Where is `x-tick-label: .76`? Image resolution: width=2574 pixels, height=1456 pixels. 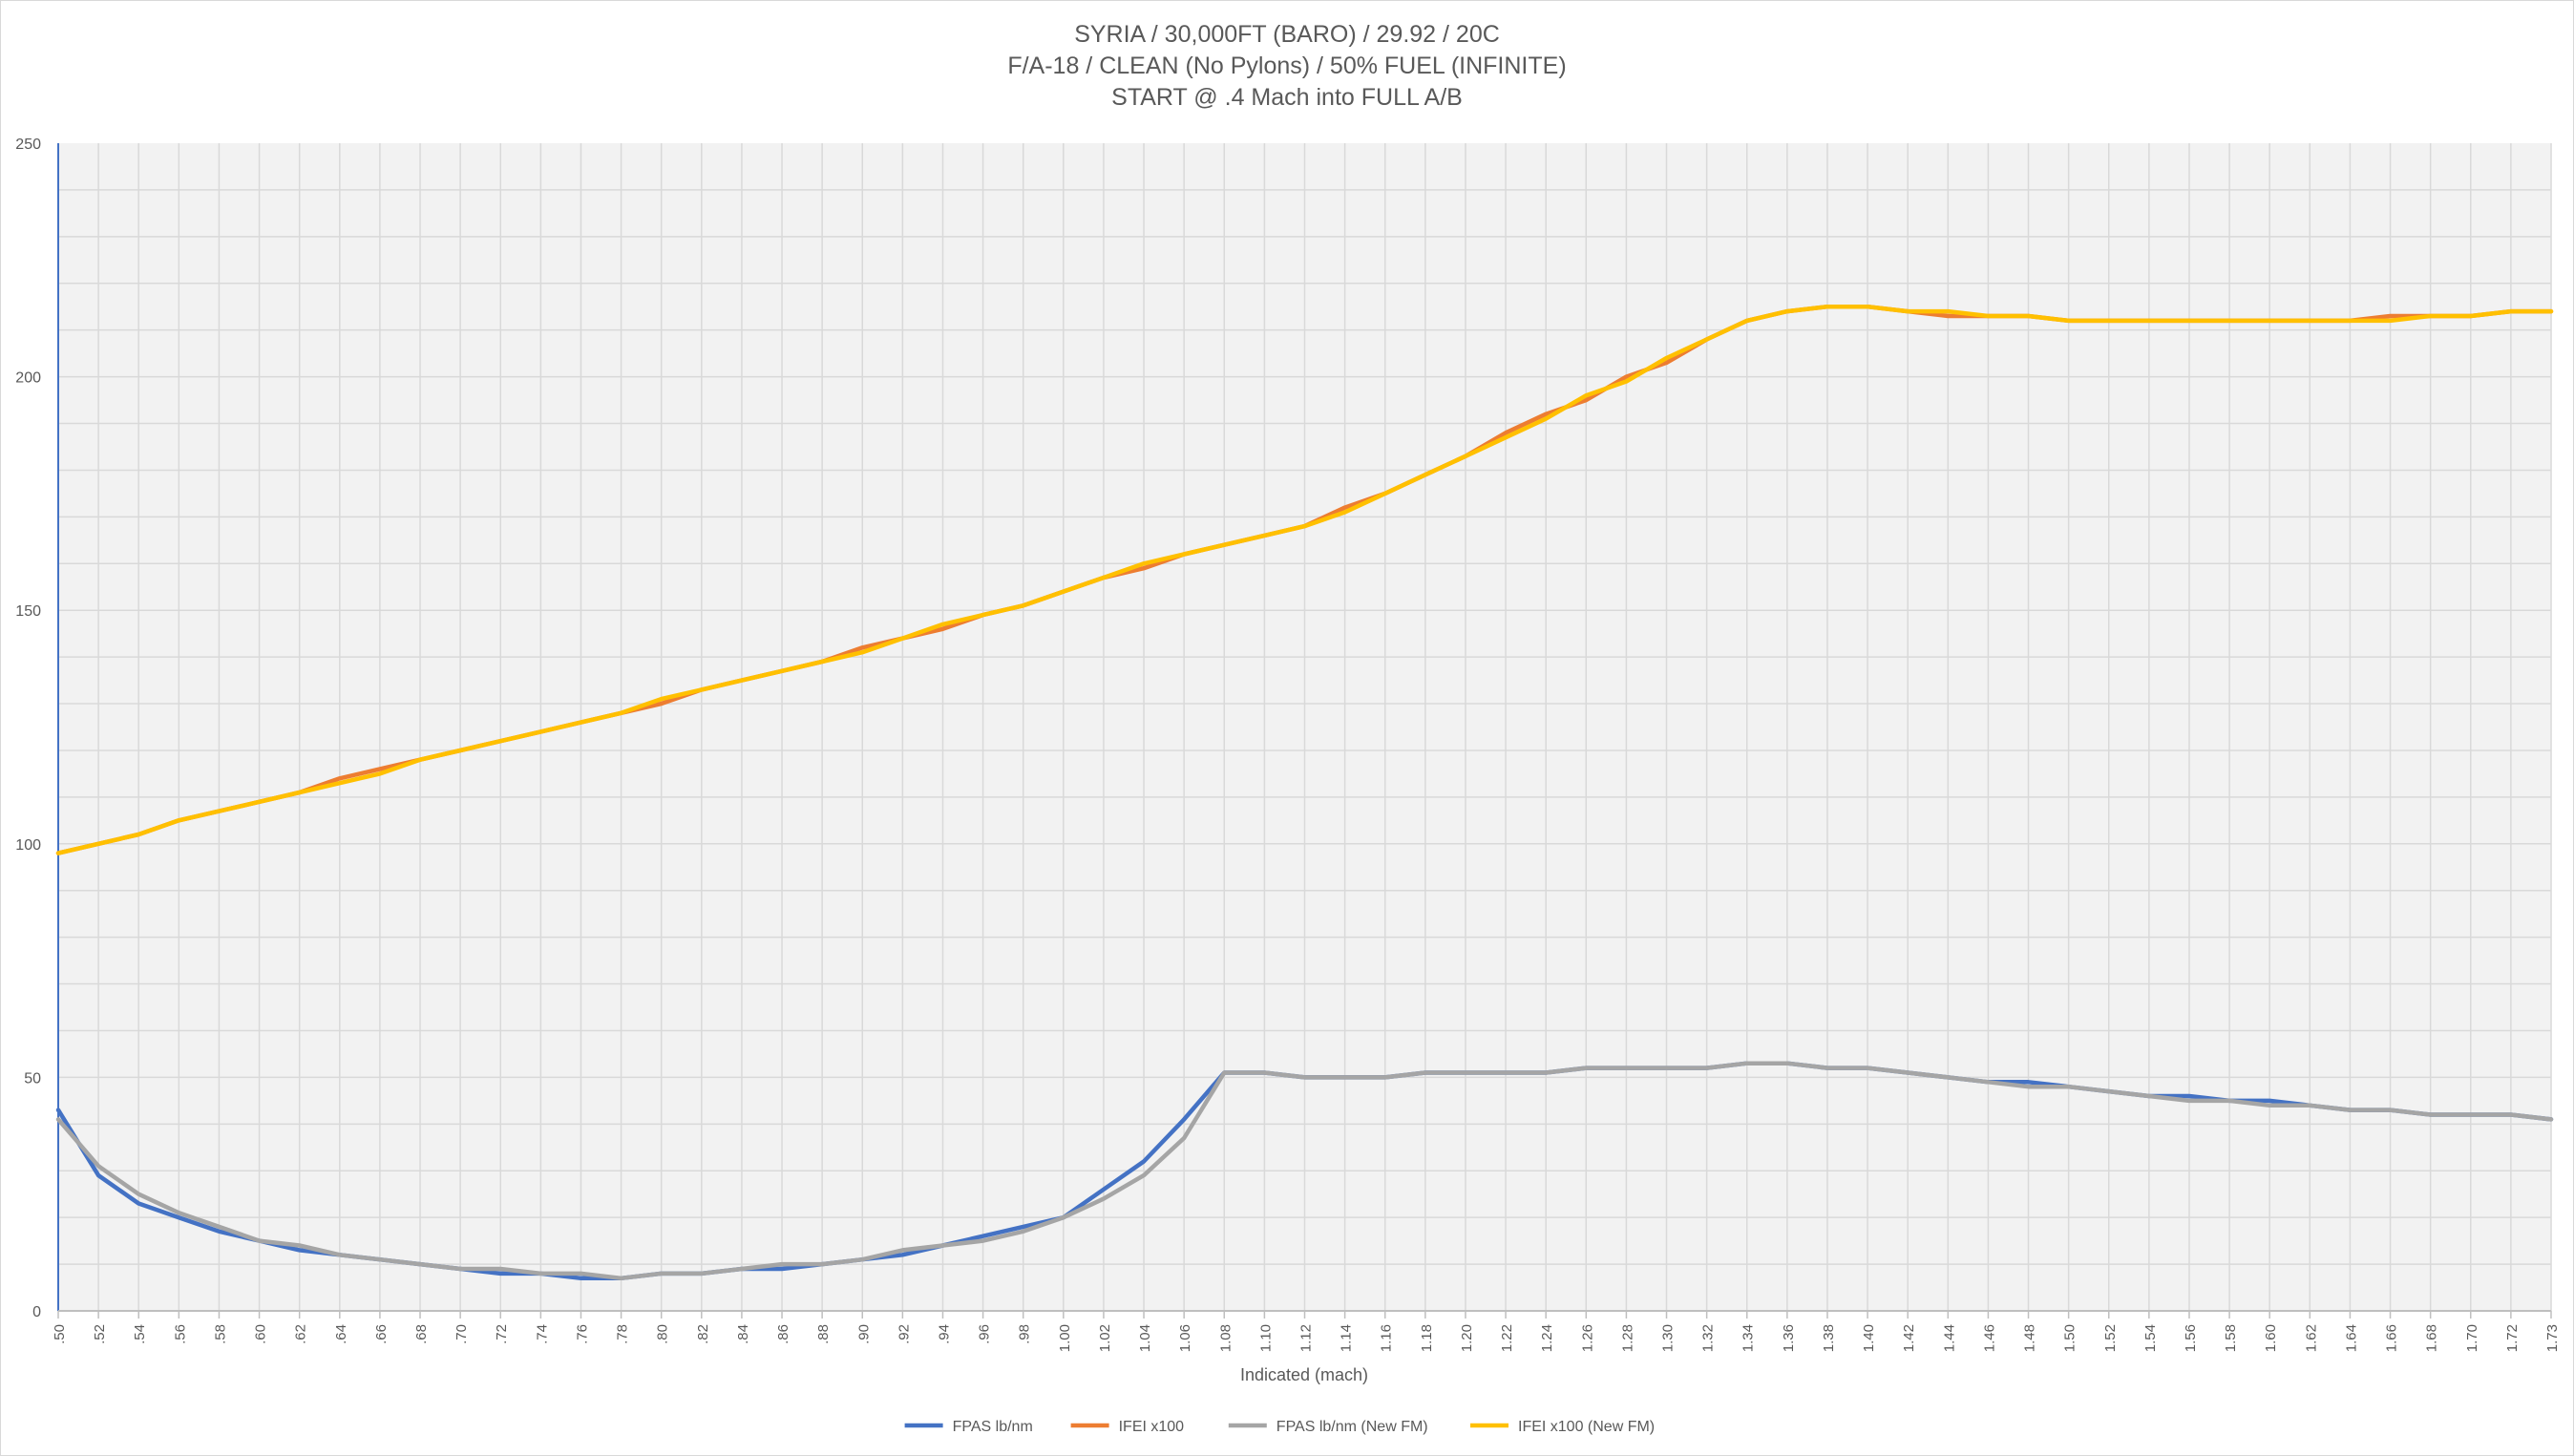 x-tick-label: .76 is located at coordinates (582, 1334).